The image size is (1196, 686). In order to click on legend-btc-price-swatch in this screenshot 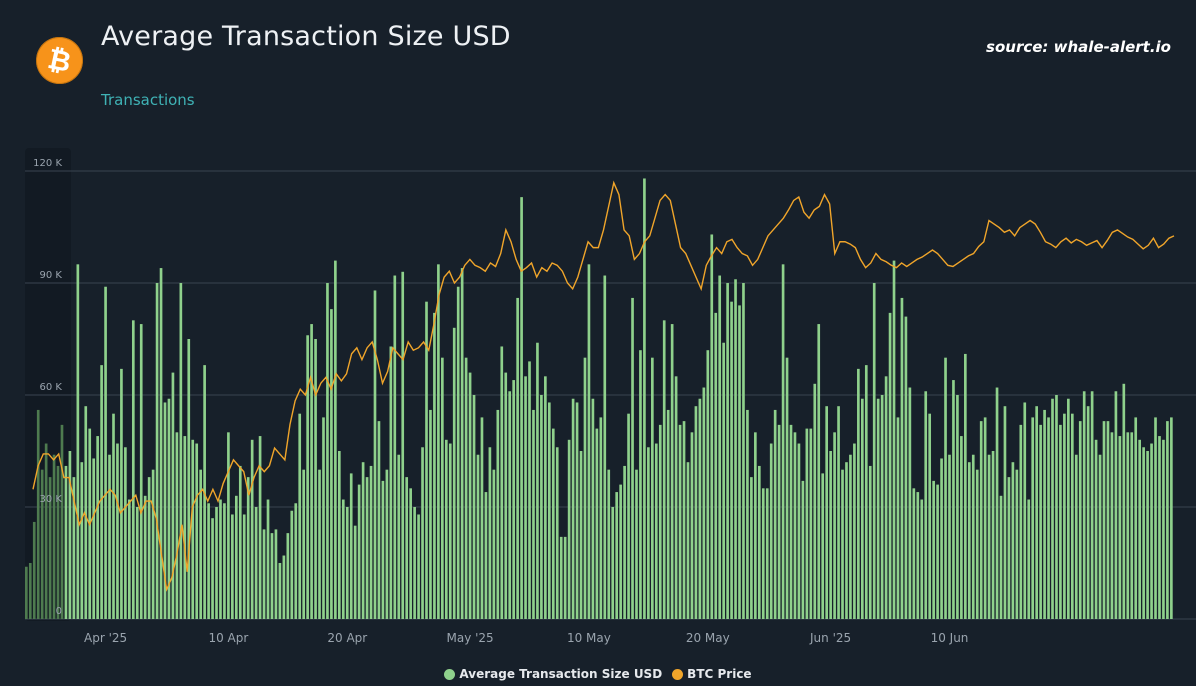, I will do `click(678, 674)`.